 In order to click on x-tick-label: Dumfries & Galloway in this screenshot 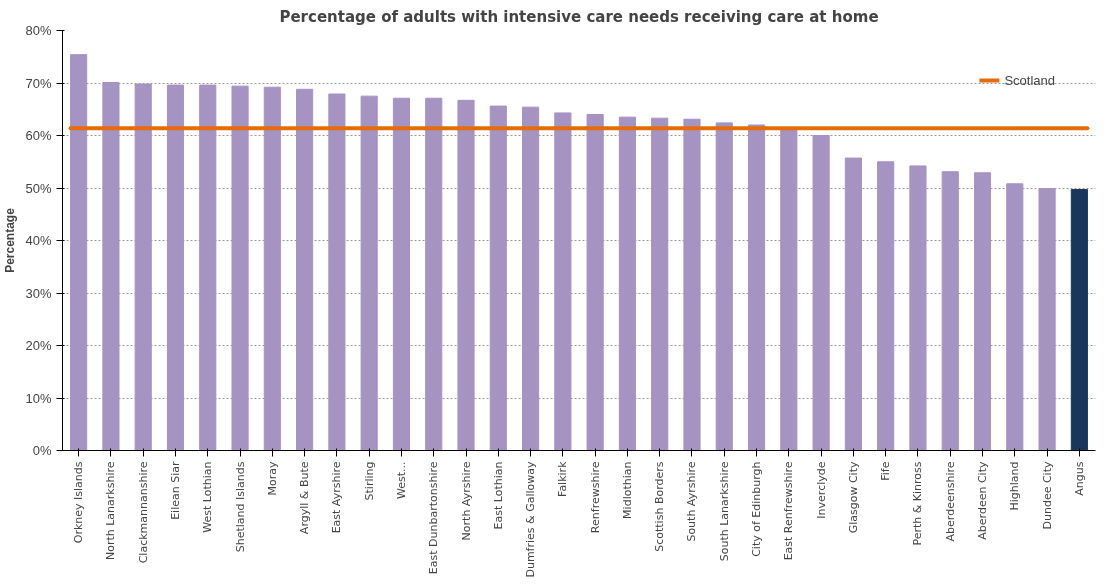, I will do `click(531, 519)`.